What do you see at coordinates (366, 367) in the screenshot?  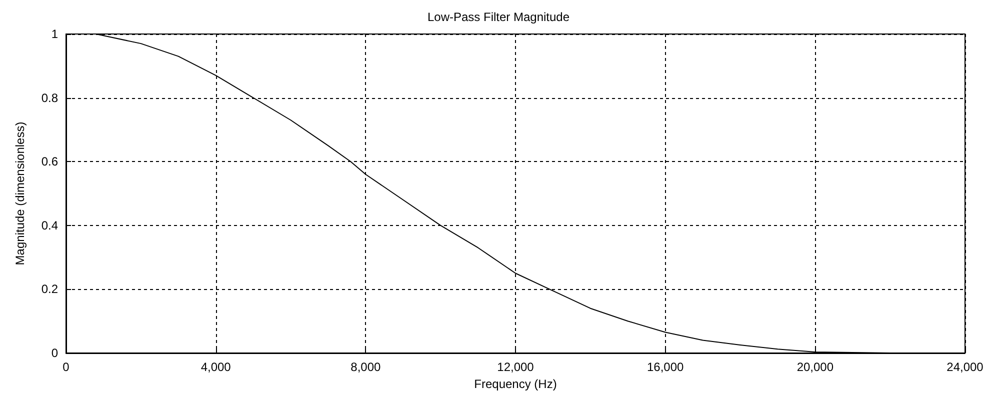 I see `x-tick-label: 8,000` at bounding box center [366, 367].